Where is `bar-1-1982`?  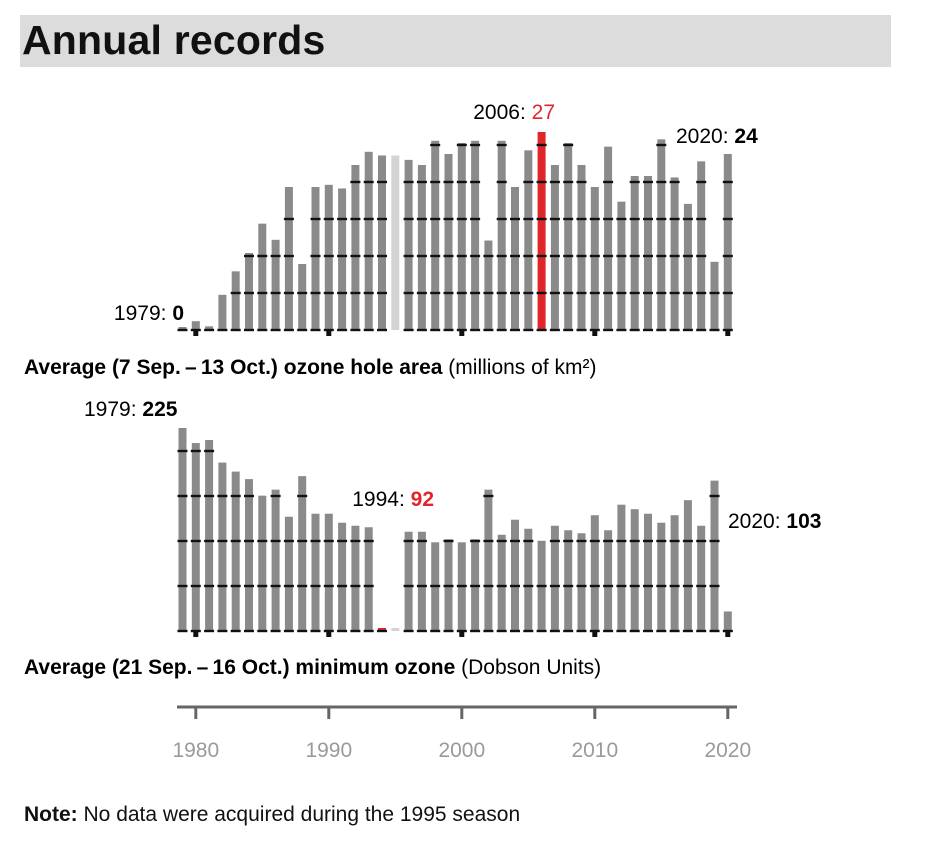 bar-1-1982 is located at coordinates (222, 312).